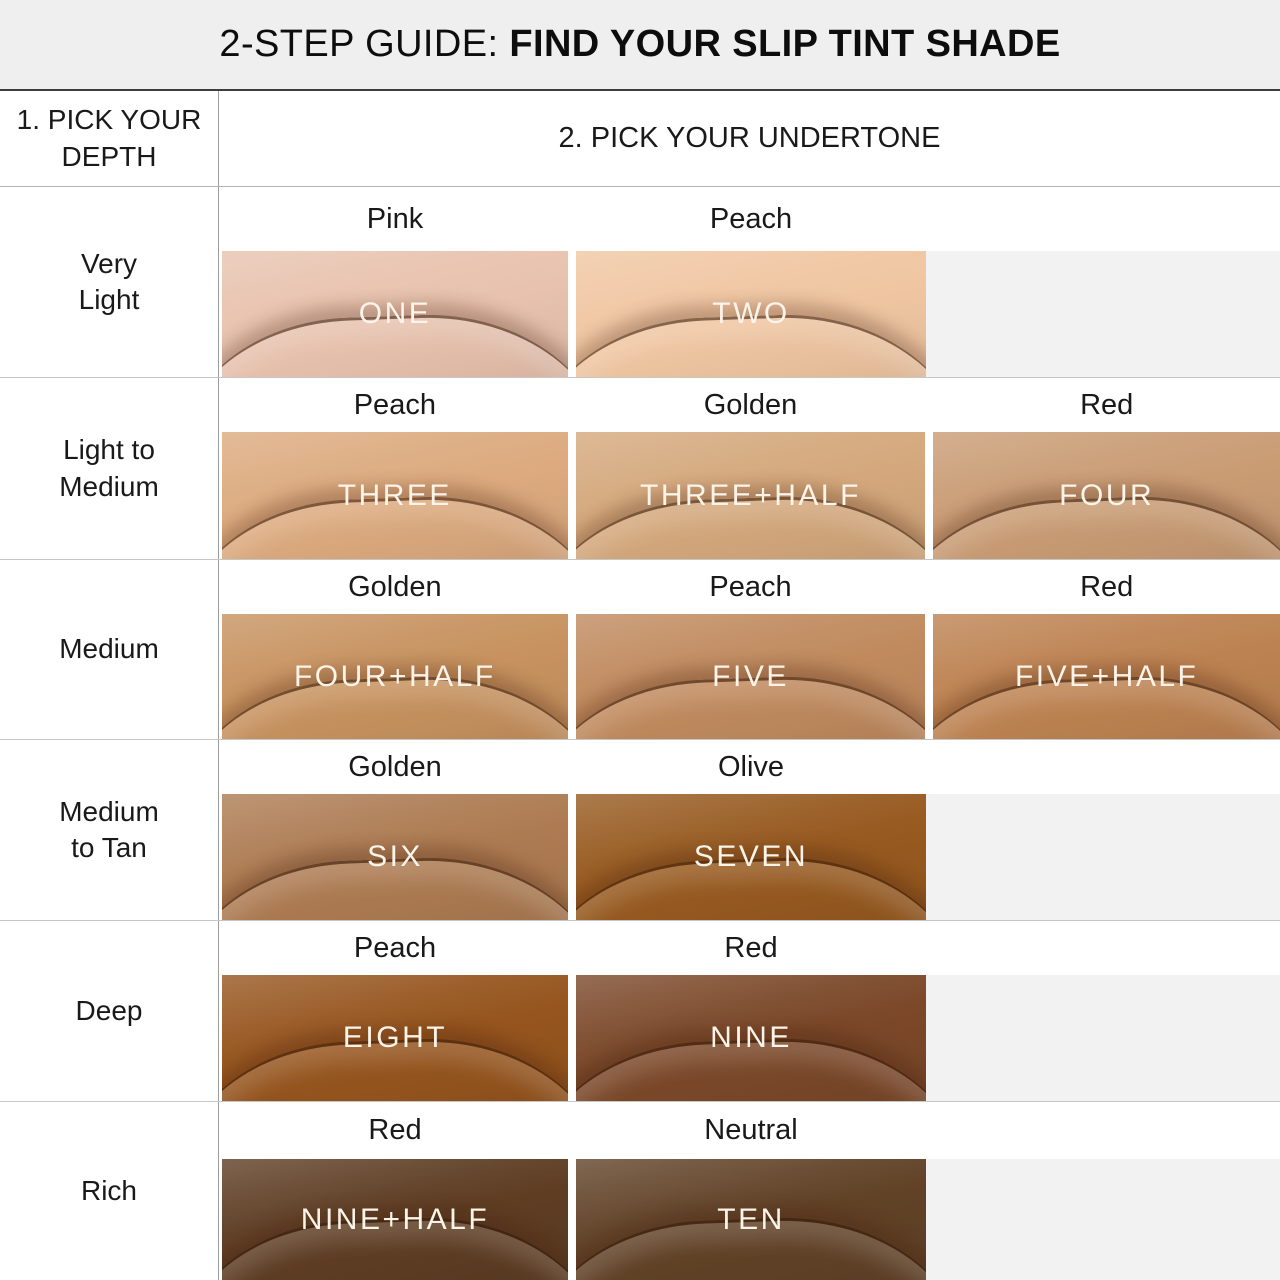 This screenshot has height=1280, width=1280. I want to click on table-row-rich: Rich Red NINE+HALF Neutral TEN, so click(640, 1191).